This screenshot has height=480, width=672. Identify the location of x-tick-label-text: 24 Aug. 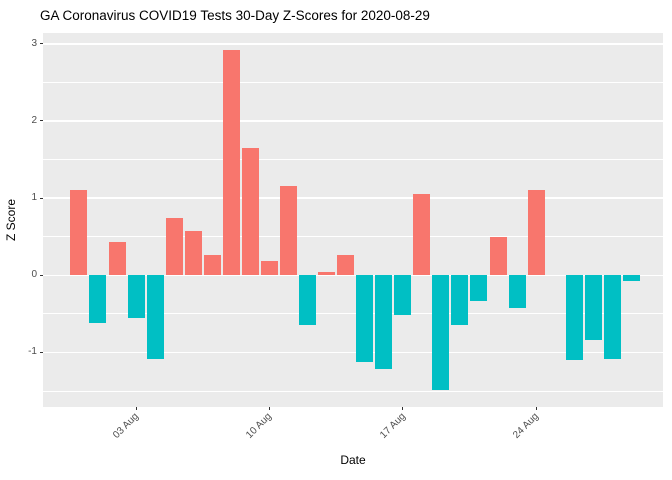
(526, 426).